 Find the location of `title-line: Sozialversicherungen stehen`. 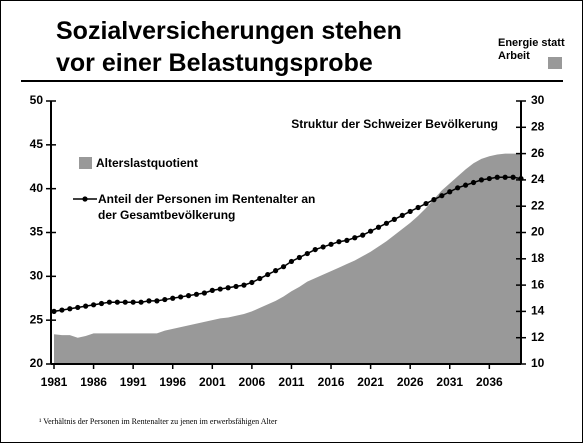

title-line: Sozialversicherungen stehen is located at coordinates (229, 31).